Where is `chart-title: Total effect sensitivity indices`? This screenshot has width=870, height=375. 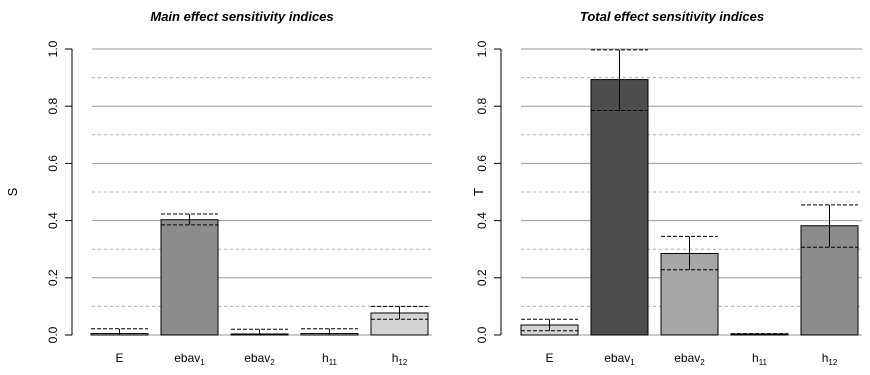
chart-title: Total effect sensitivity indices is located at coordinates (672, 16).